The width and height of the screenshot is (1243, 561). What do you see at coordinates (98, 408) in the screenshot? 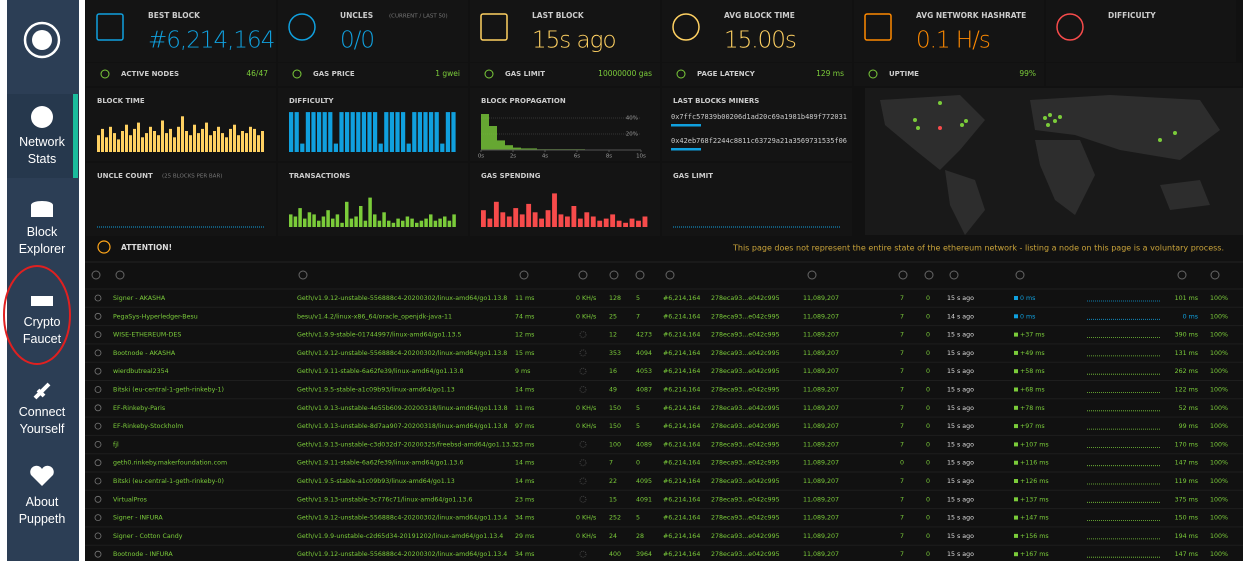
I see `node-status` at bounding box center [98, 408].